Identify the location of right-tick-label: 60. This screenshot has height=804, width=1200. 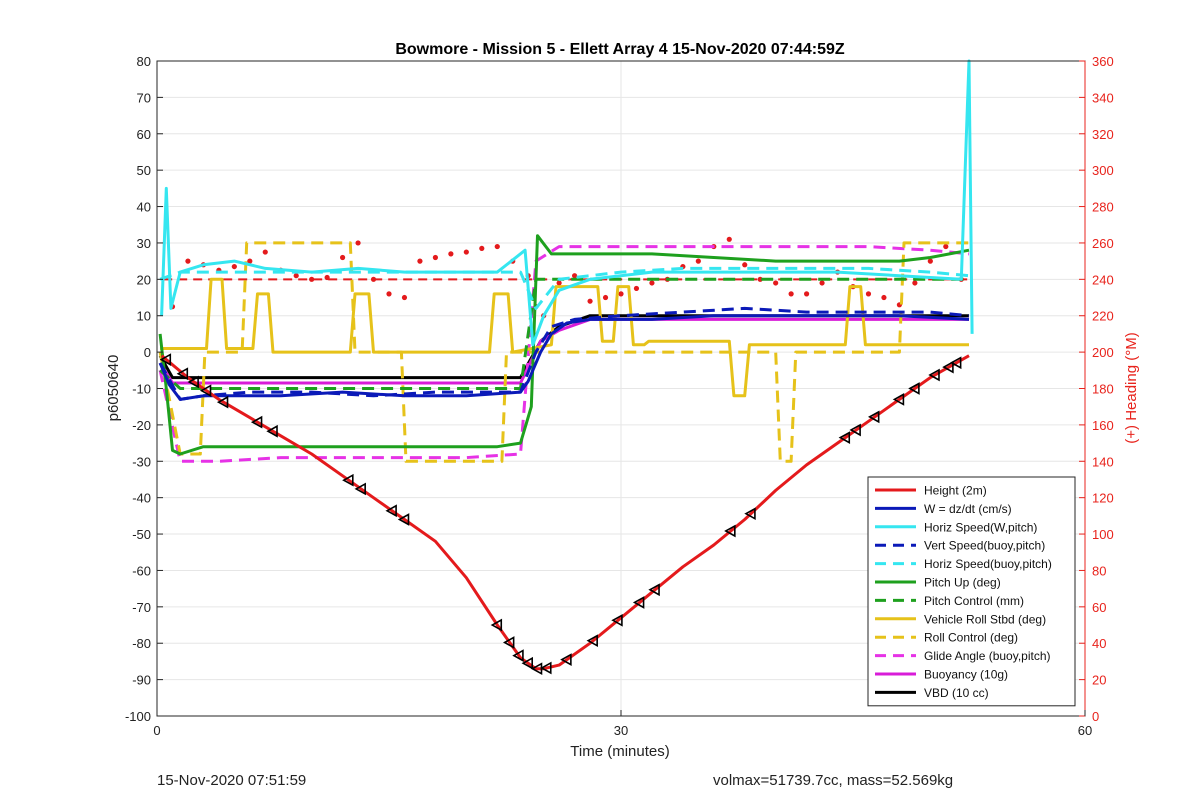
(1099, 607).